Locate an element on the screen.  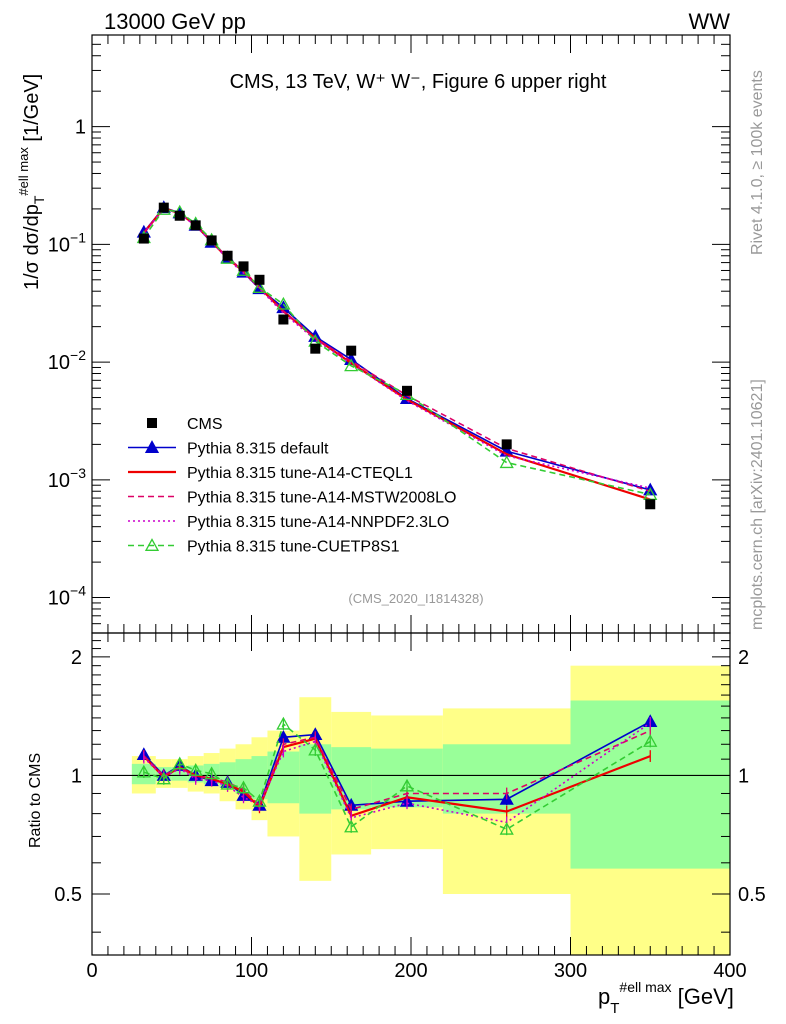
analysis-id: (CMS_2020_I1814328) is located at coordinates (415, 598).